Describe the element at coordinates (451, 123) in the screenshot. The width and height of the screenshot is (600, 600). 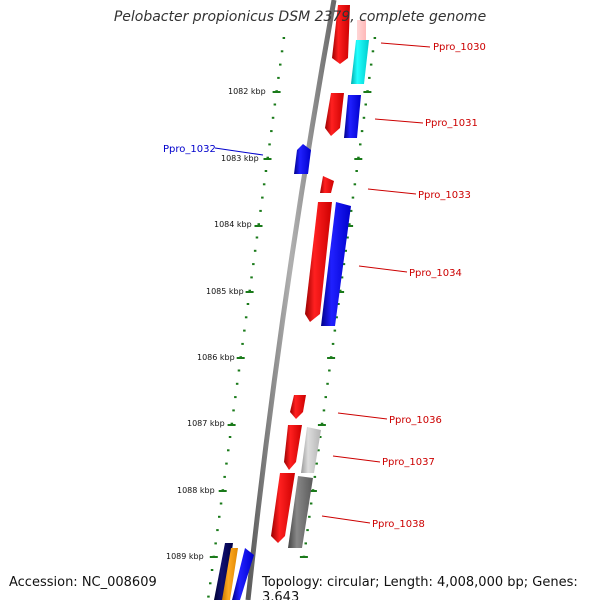
I see `gene-label-ppro-1031: Ppro_1031` at that location.